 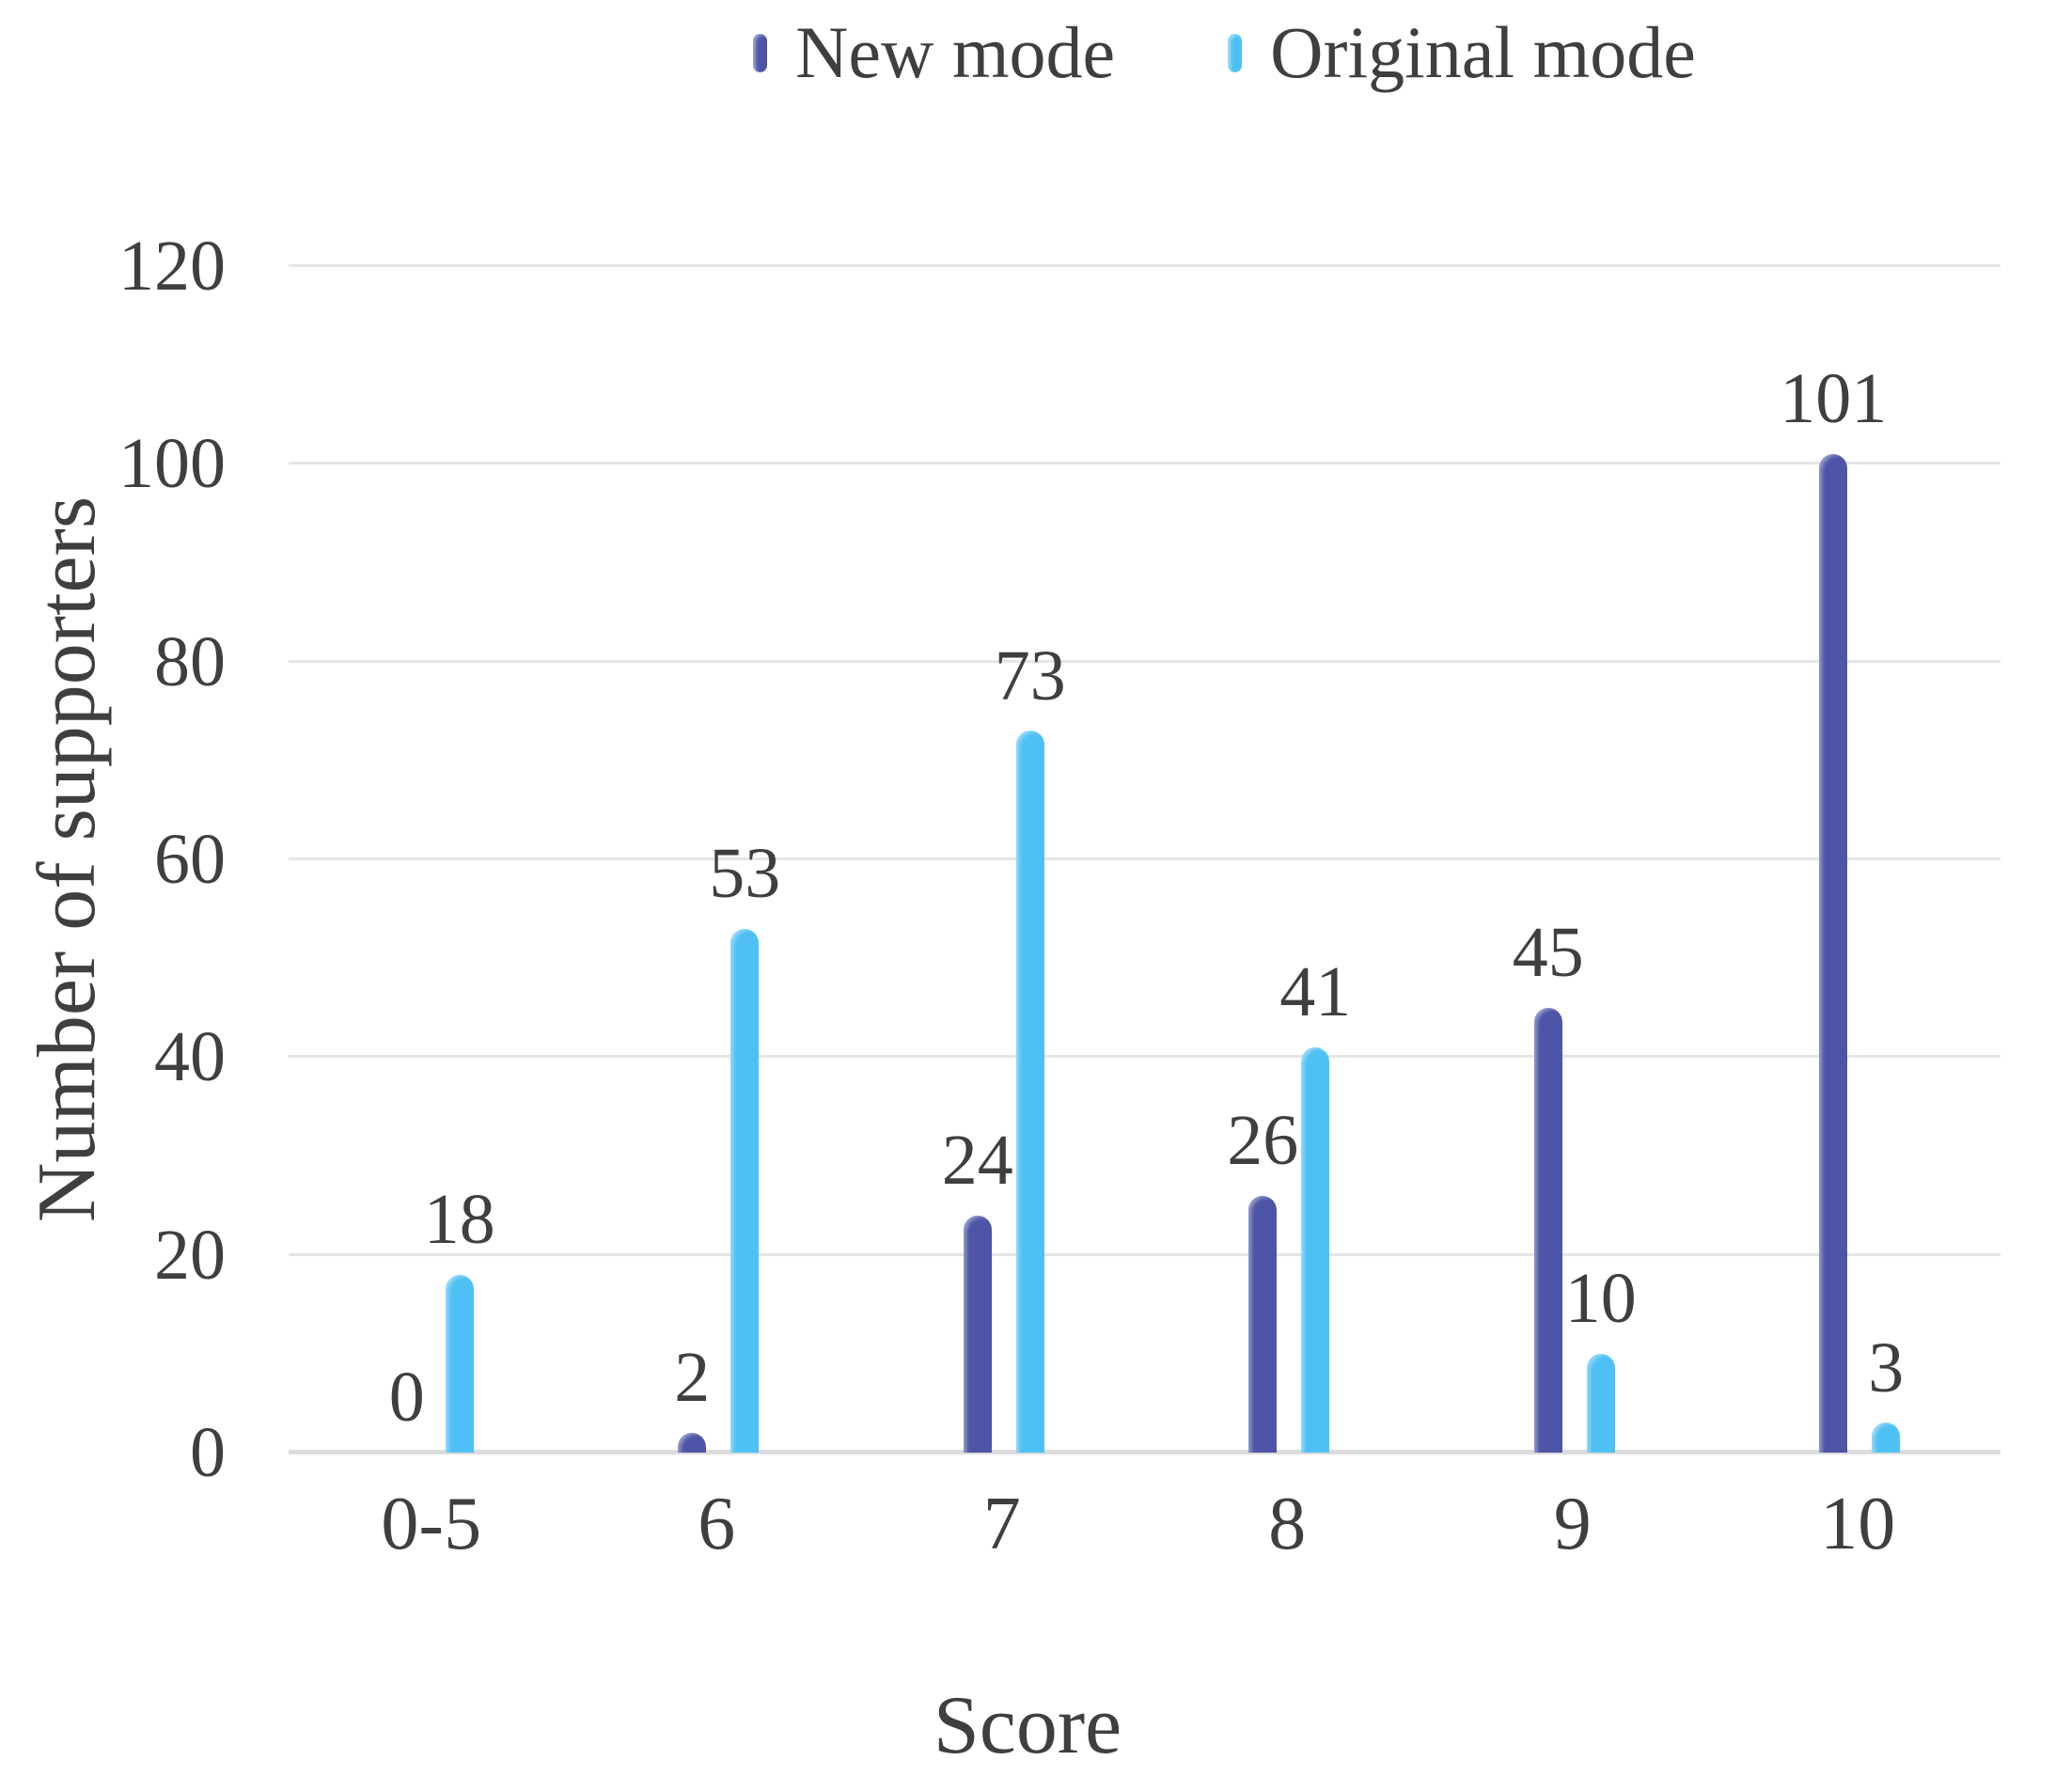 What do you see at coordinates (1287, 1524) in the screenshot?
I see `x-tick-label-8: 8` at bounding box center [1287, 1524].